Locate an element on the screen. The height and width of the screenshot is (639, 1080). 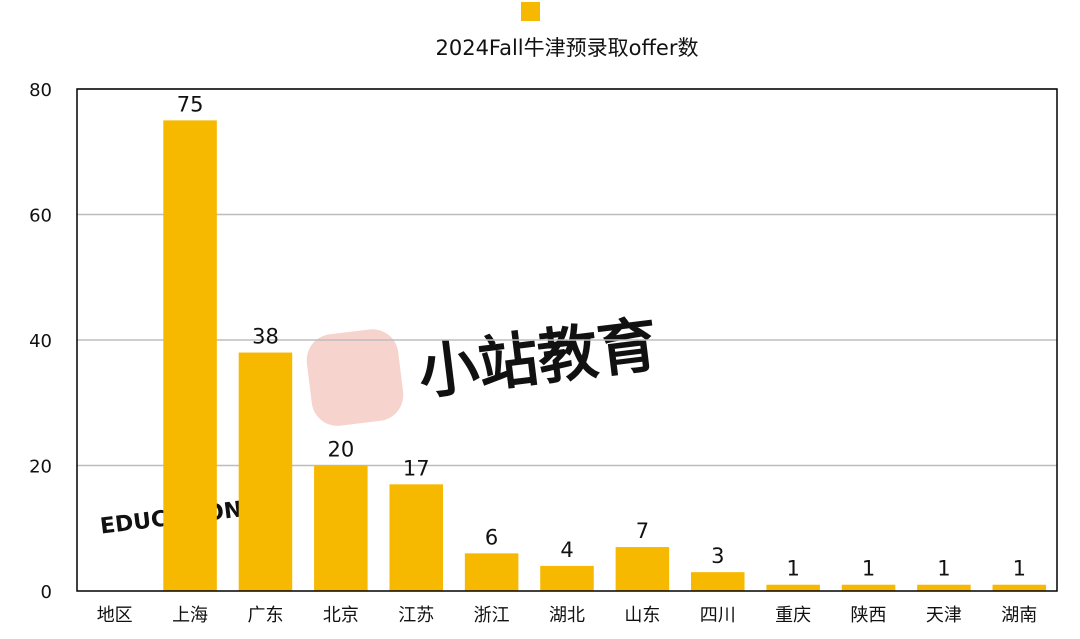
data-label: 75 is located at coordinates (190, 104).